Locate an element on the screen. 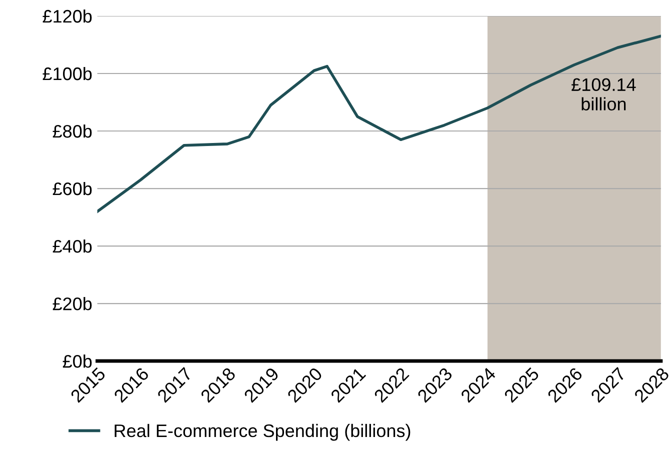  annotation: £109.14 billion is located at coordinates (604, 94).